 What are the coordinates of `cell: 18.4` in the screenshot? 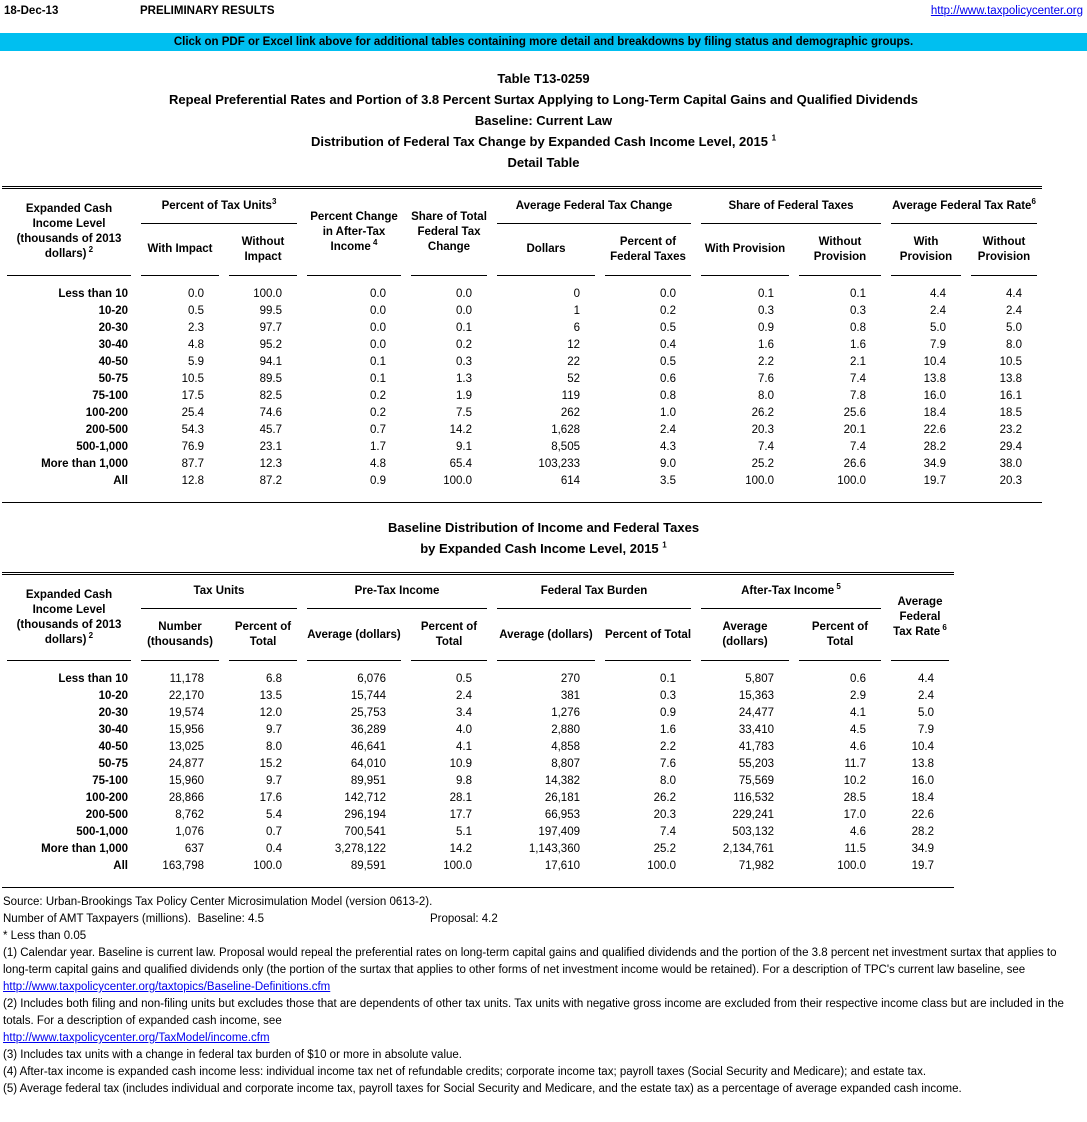 It's located at (922, 798).